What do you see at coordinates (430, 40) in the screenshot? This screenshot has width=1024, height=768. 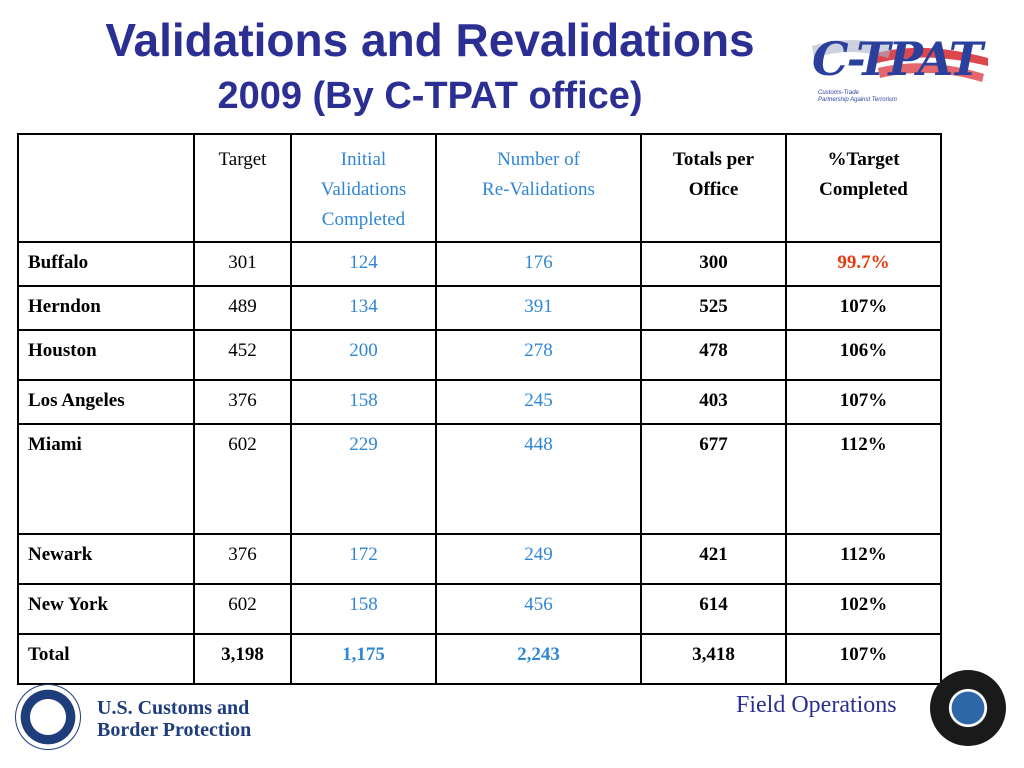 I see `slide-title: Validations and Revalidations` at bounding box center [430, 40].